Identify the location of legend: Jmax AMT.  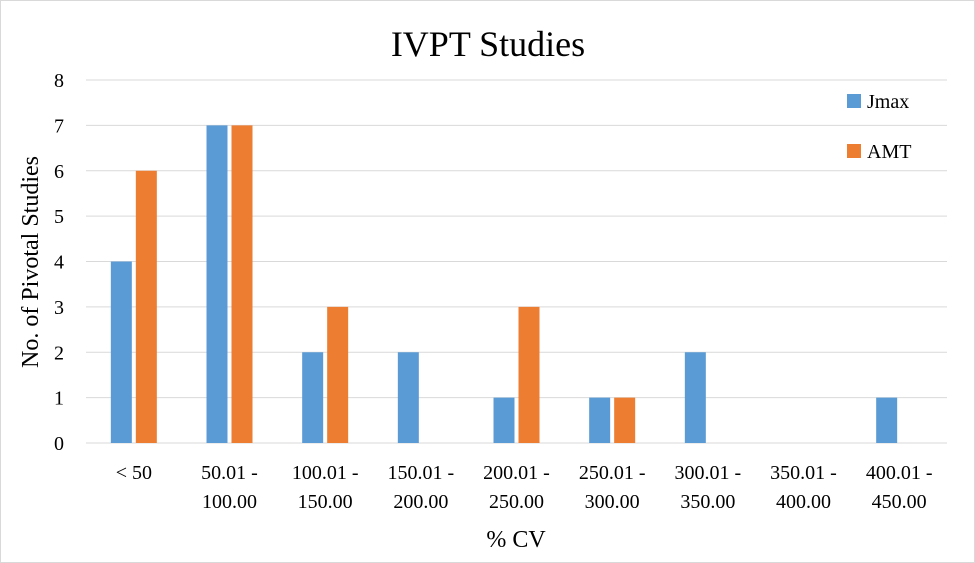
(879, 127).